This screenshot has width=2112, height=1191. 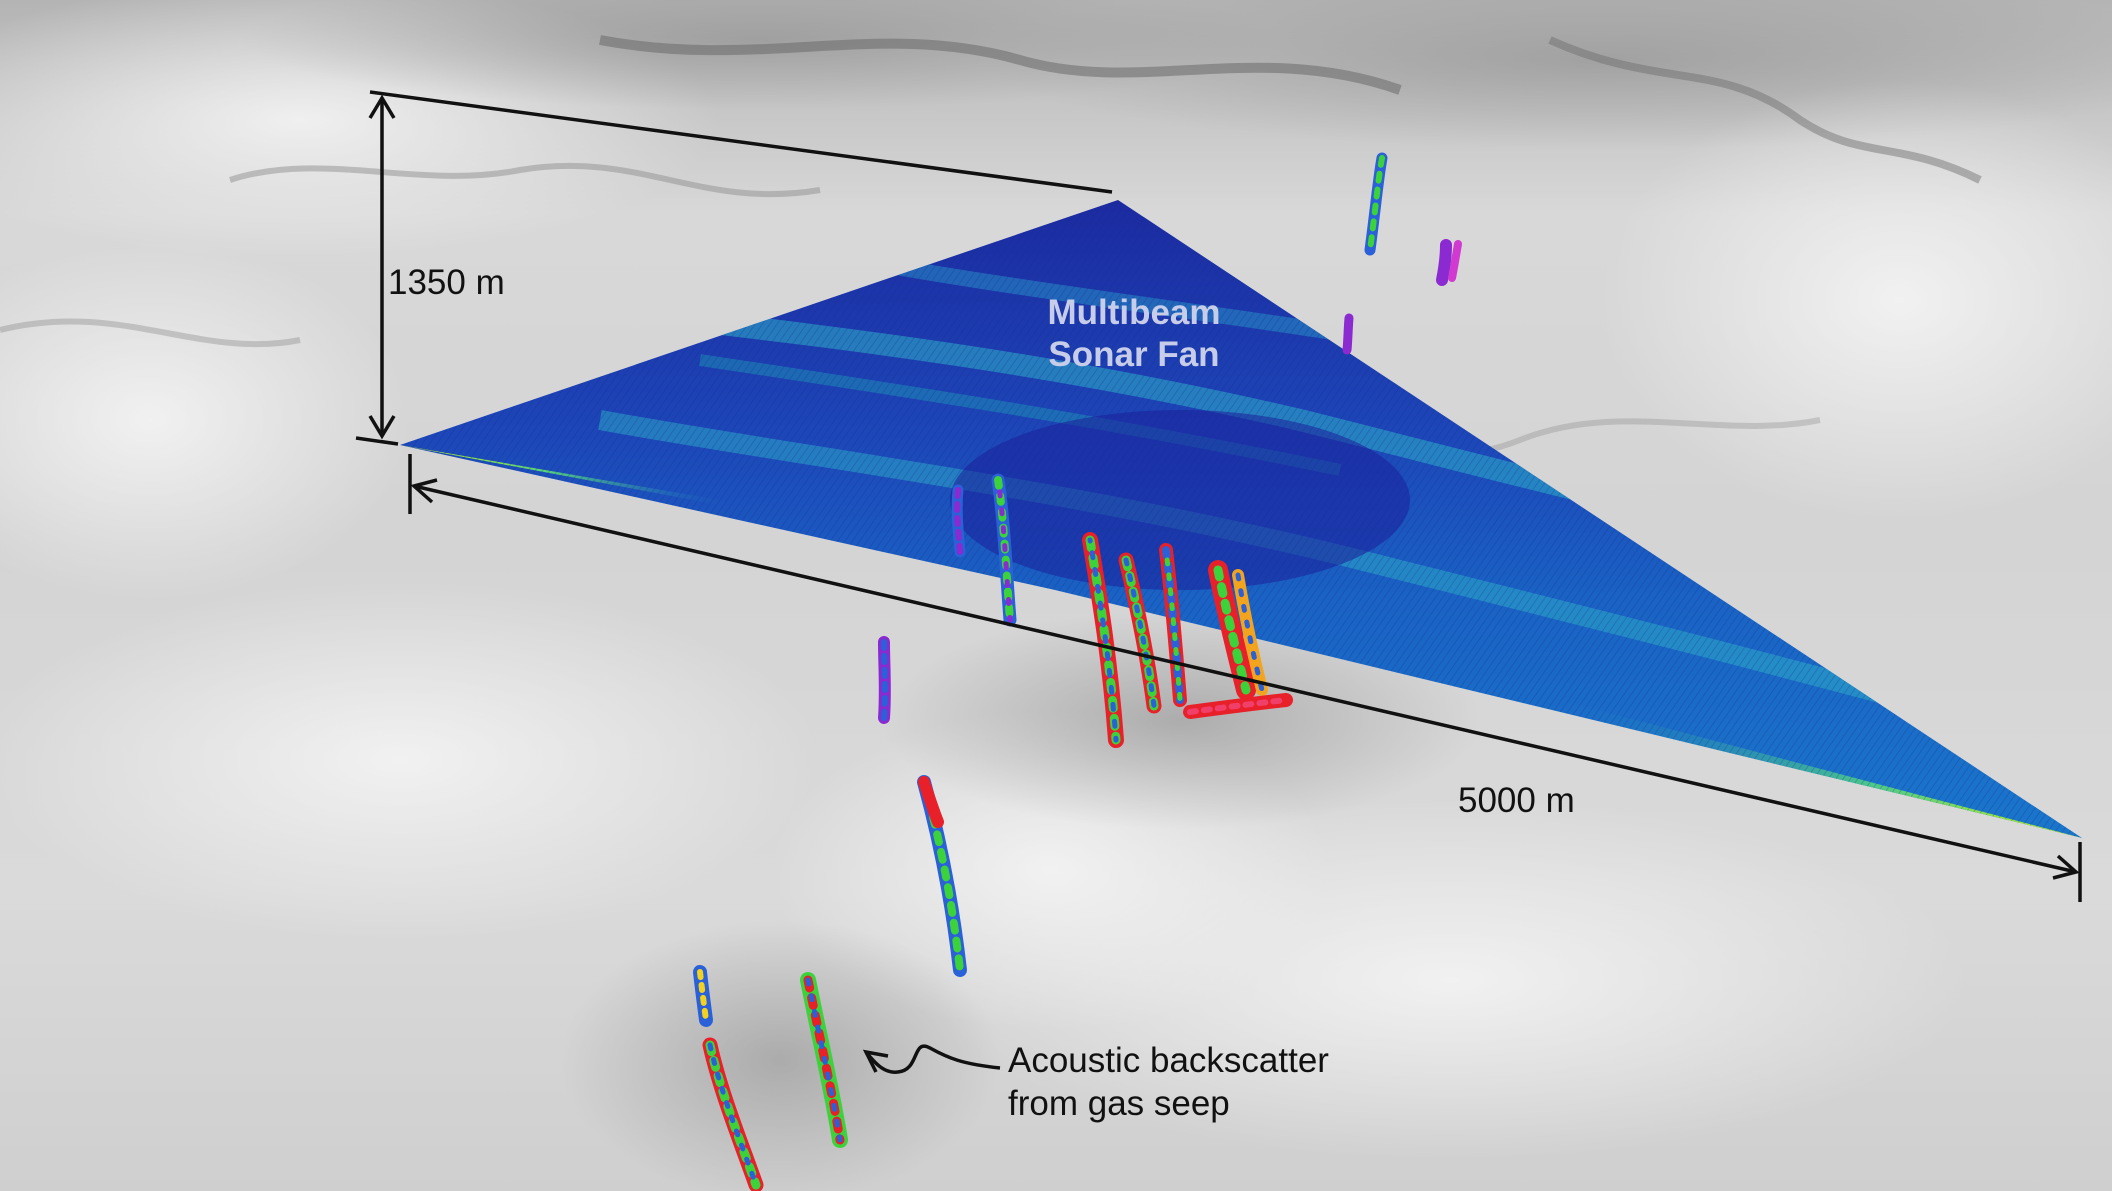 I want to click on fan-title: Multibeam Sonar Fan, so click(x=1134, y=334).